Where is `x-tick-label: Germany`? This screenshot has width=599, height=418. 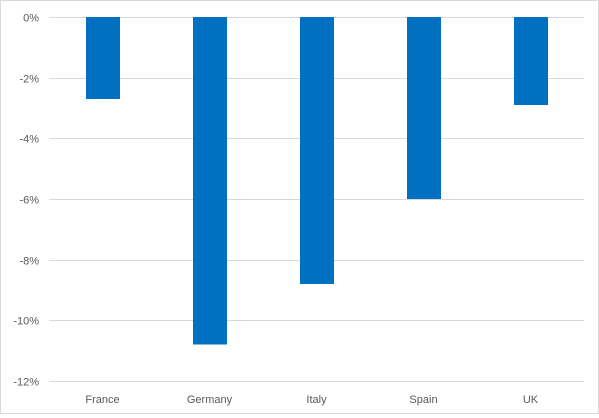 x-tick-label: Germany is located at coordinates (210, 400).